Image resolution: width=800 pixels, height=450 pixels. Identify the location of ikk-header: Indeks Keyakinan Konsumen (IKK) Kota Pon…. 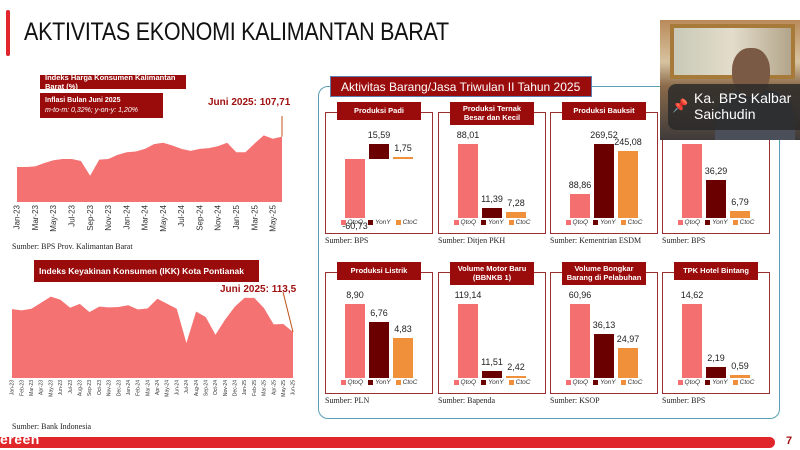
(146, 271).